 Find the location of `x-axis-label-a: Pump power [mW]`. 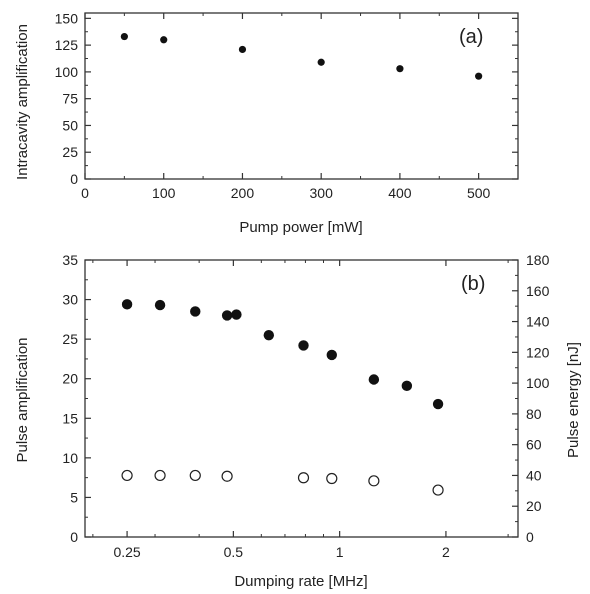

x-axis-label-a: Pump power [mW] is located at coordinates (300, 227).